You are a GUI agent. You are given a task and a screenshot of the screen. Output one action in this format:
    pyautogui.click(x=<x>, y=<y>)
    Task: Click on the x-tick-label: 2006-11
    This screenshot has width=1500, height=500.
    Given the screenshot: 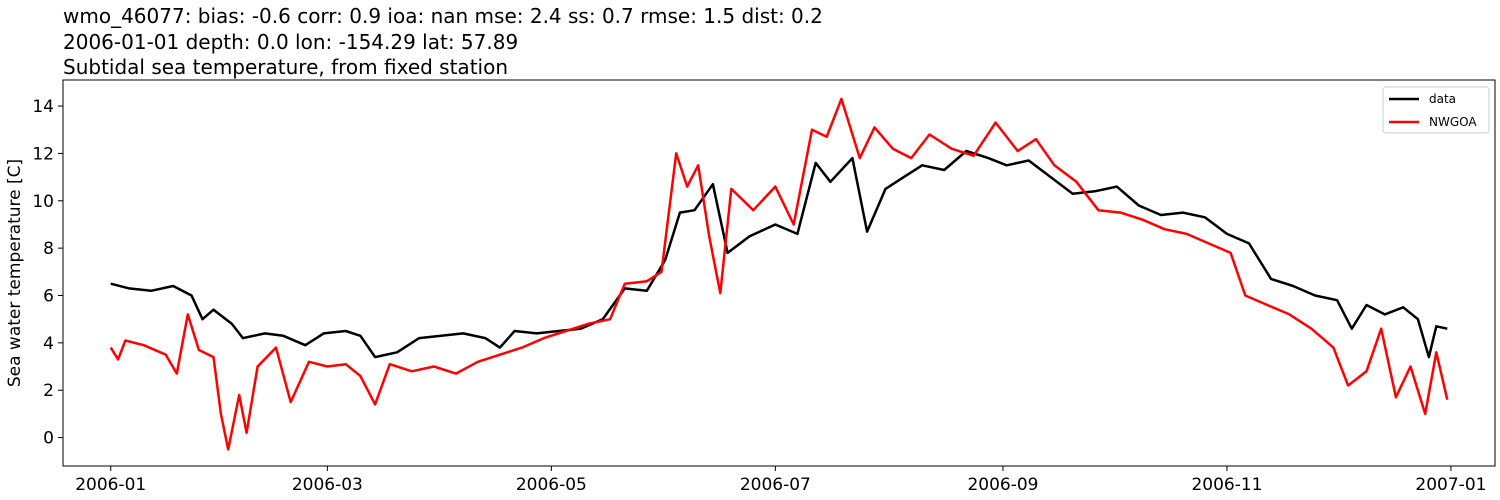 What is the action you would take?
    pyautogui.click(x=1226, y=485)
    